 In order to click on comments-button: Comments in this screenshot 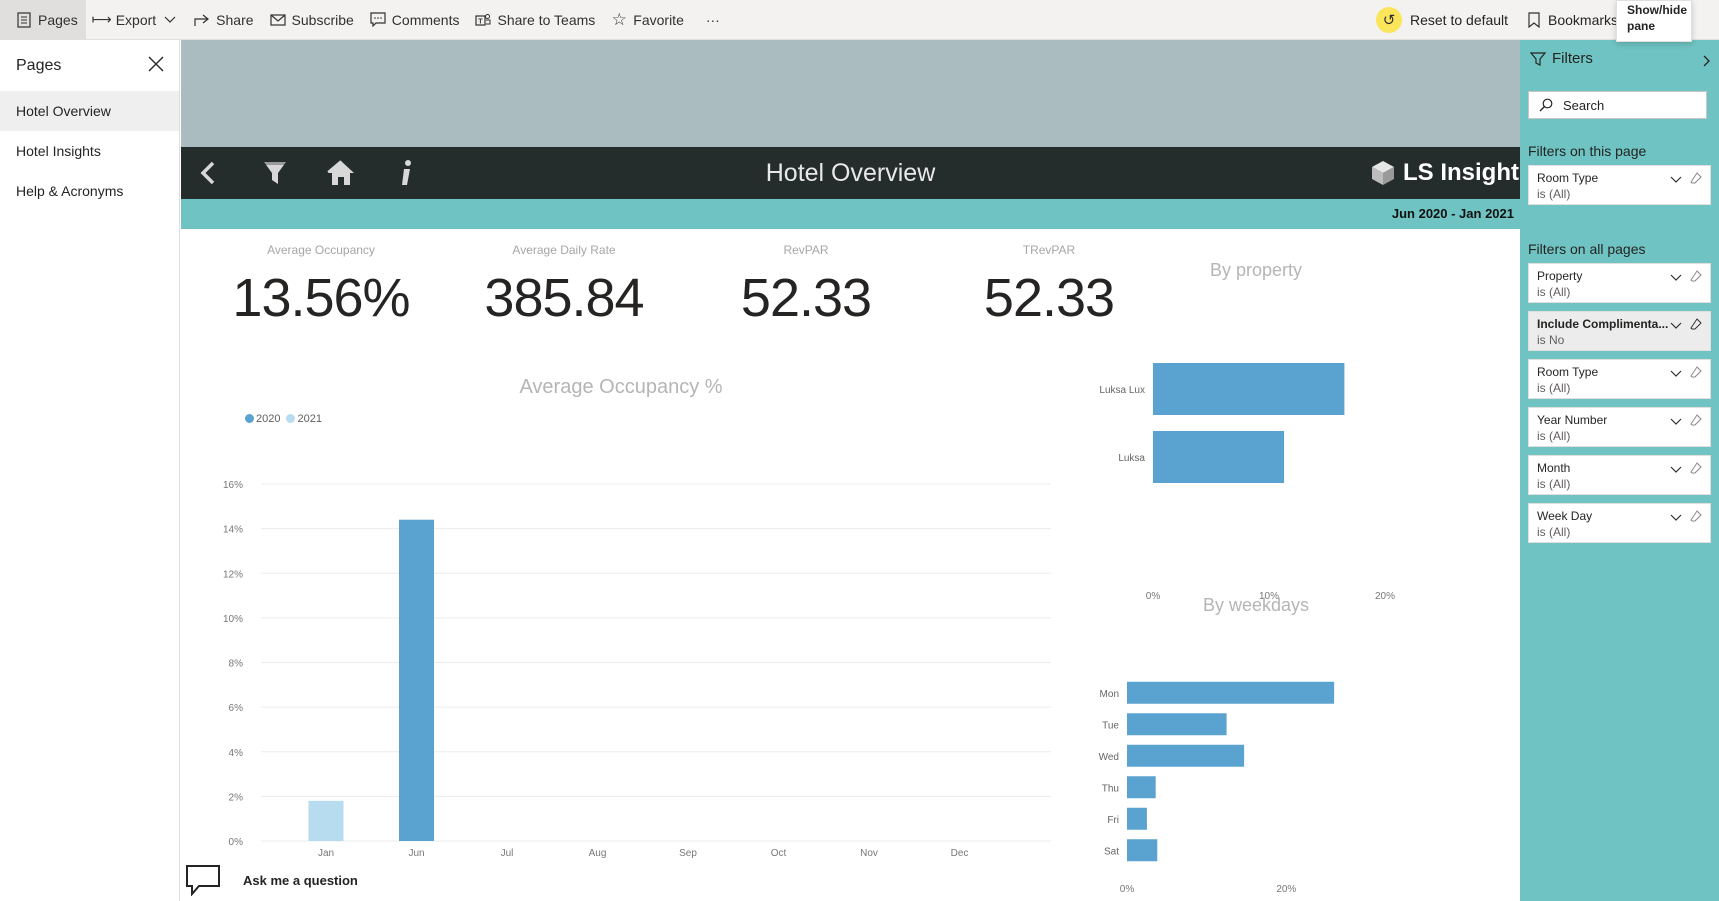, I will do `click(415, 20)`.